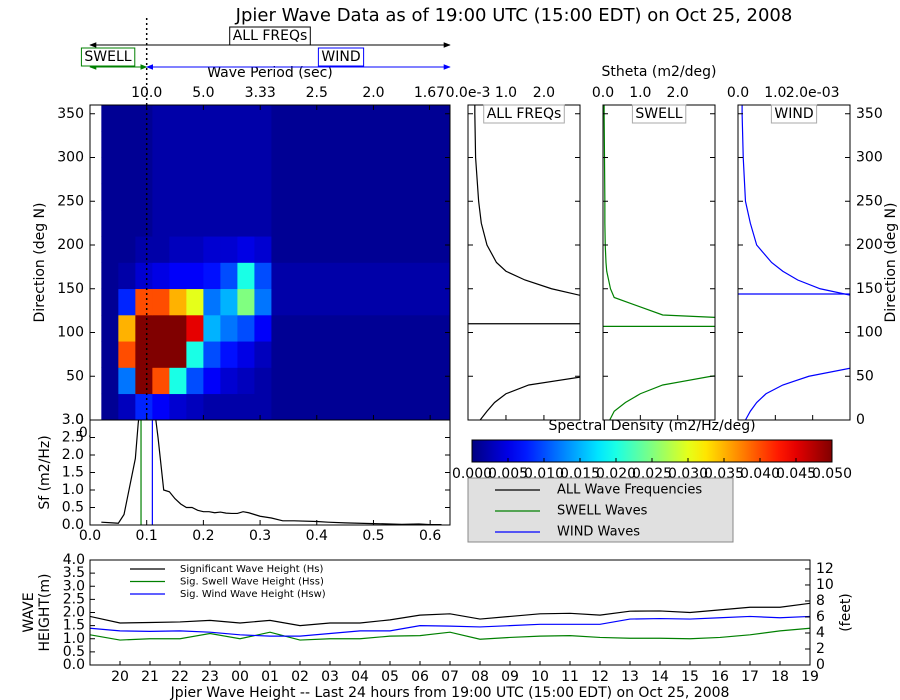 Image resolution: width=900 pixels, height=700 pixels. What do you see at coordinates (738, 93) in the screenshot?
I see `x-tick-label: 0.0` at bounding box center [738, 93].